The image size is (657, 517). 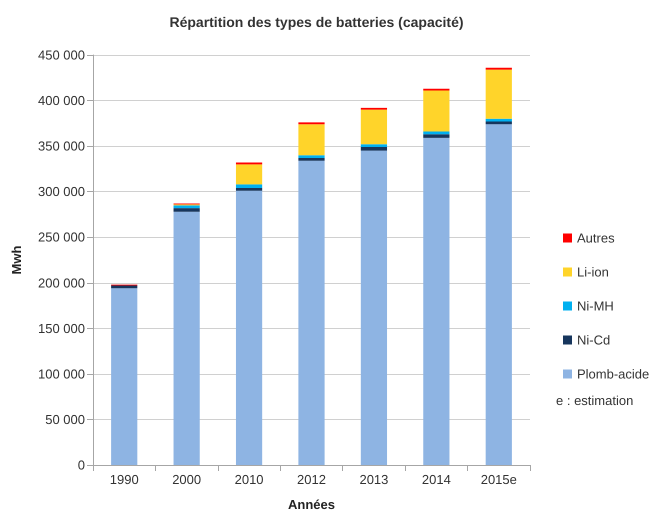 What do you see at coordinates (65, 419) in the screenshot?
I see `y-tick-label: 50 000` at bounding box center [65, 419].